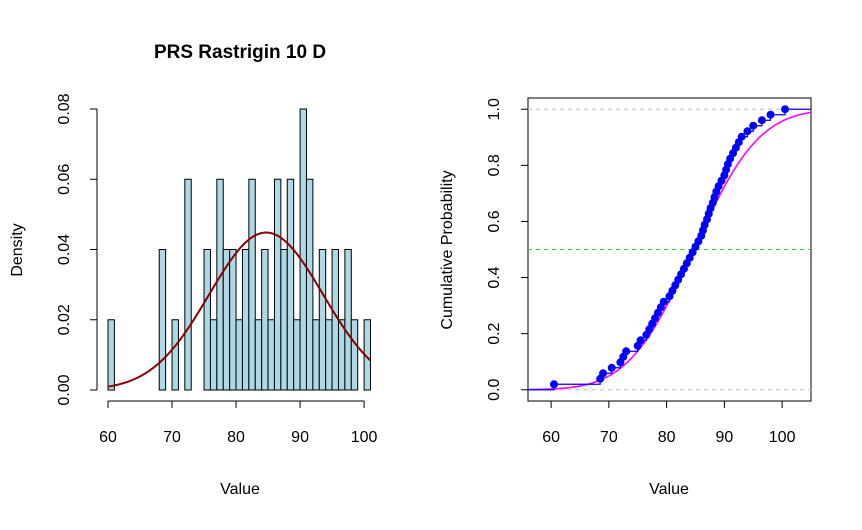 Image resolution: width=862 pixels, height=530 pixels. Describe the element at coordinates (64, 319) in the screenshot. I see `histogram-y-tick-label: 0.02` at that location.